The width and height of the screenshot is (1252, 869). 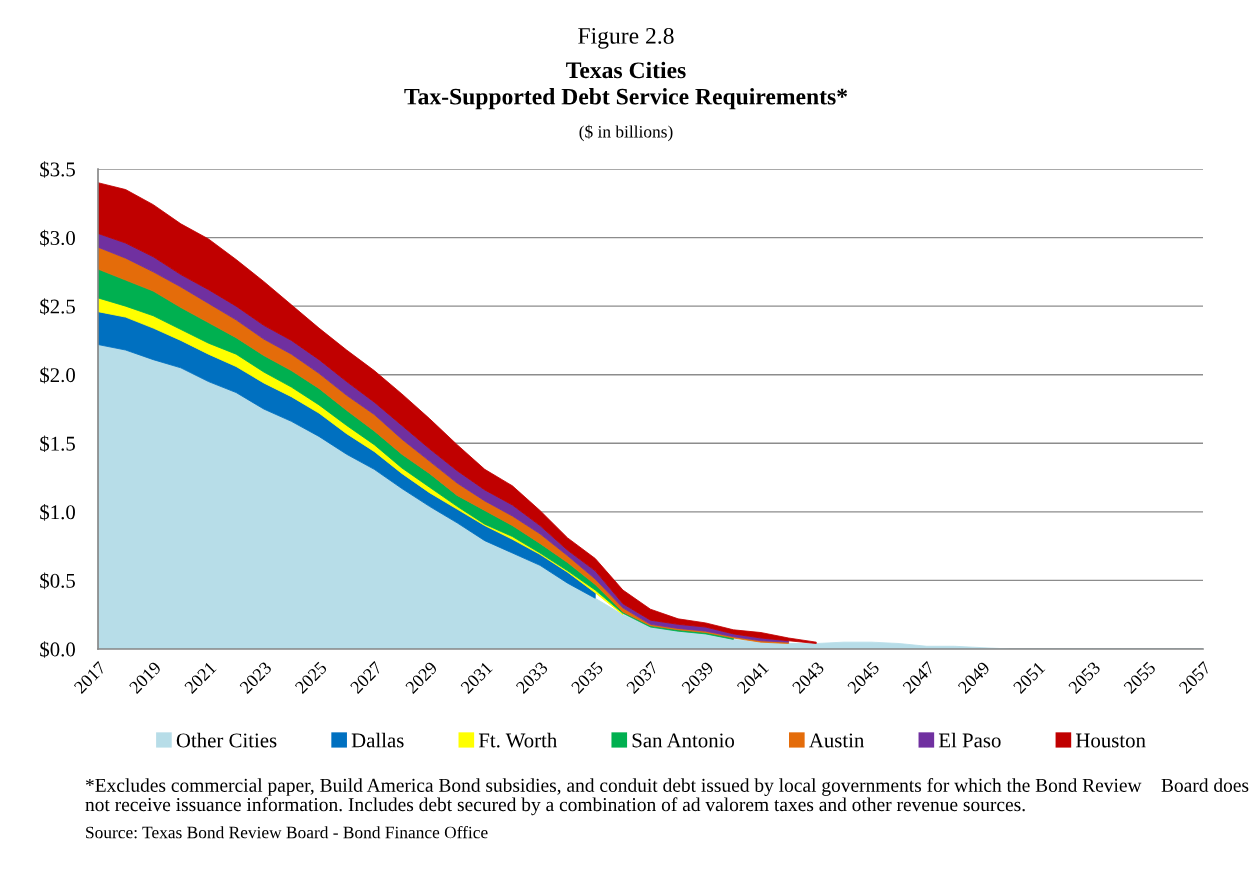 I want to click on legend-label: San Antonio, so click(x=683, y=740).